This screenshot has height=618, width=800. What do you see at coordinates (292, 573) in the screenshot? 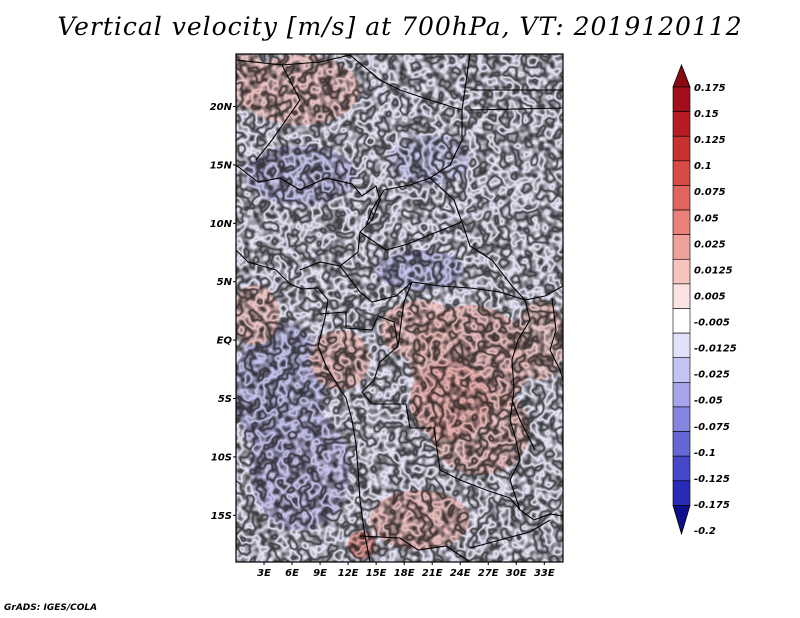
I see `lon-label: 6E` at bounding box center [292, 573].